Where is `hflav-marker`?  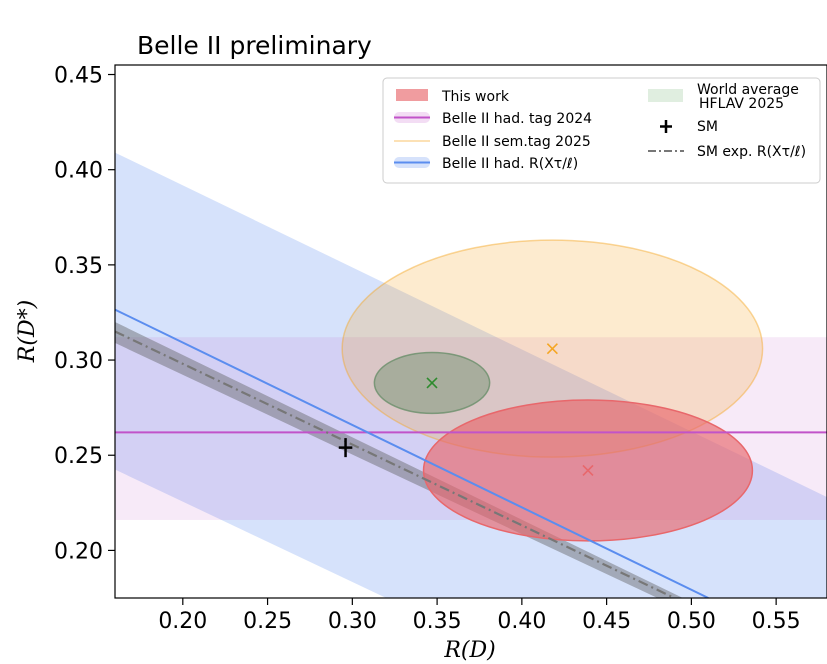 hflav-marker is located at coordinates (432, 383).